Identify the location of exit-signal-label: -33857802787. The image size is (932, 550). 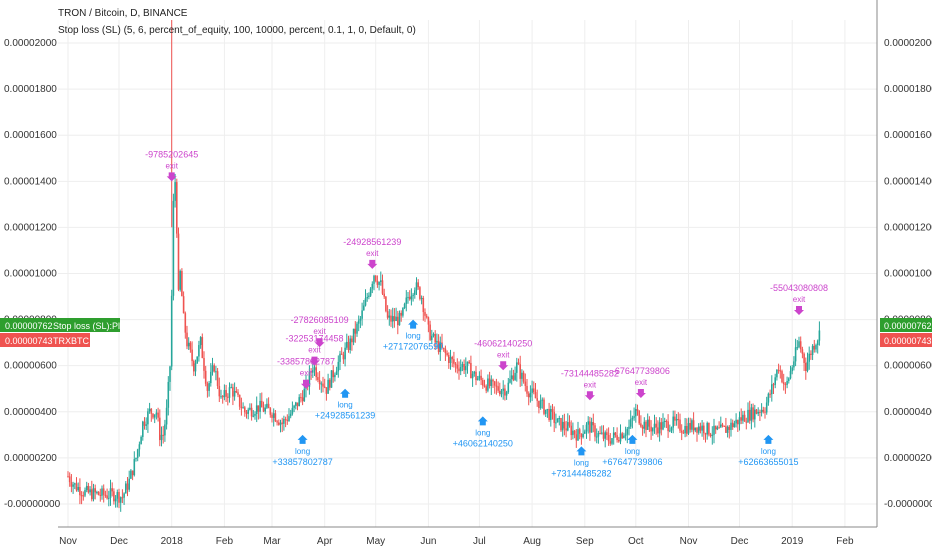
(306, 362).